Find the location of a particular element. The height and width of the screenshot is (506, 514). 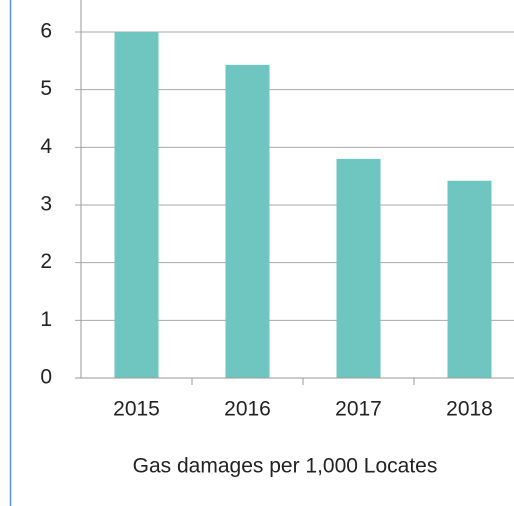

y-tick-label: 2 is located at coordinates (46, 261).